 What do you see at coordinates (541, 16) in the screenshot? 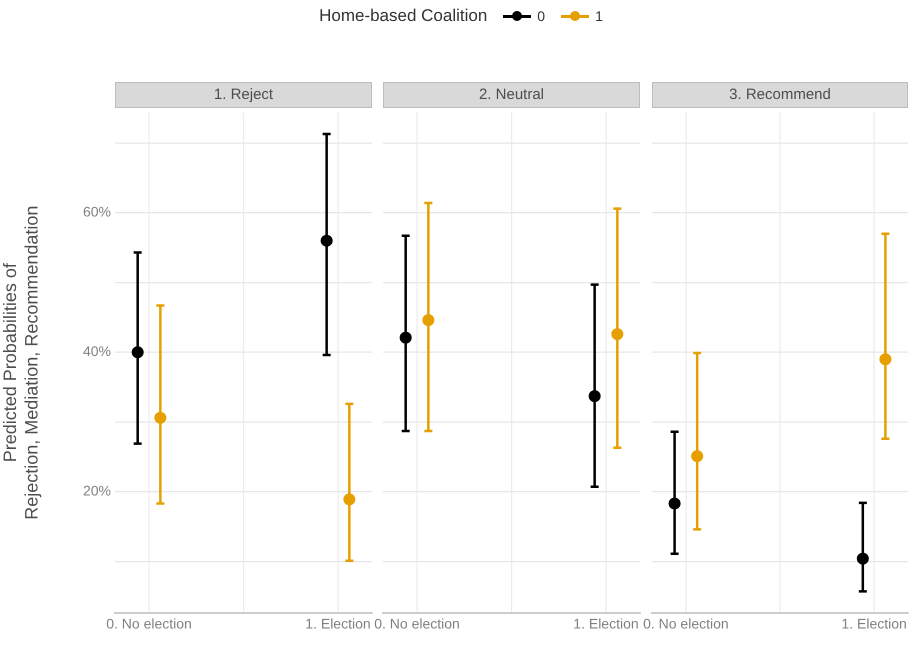
I see `legend-label: 0` at bounding box center [541, 16].